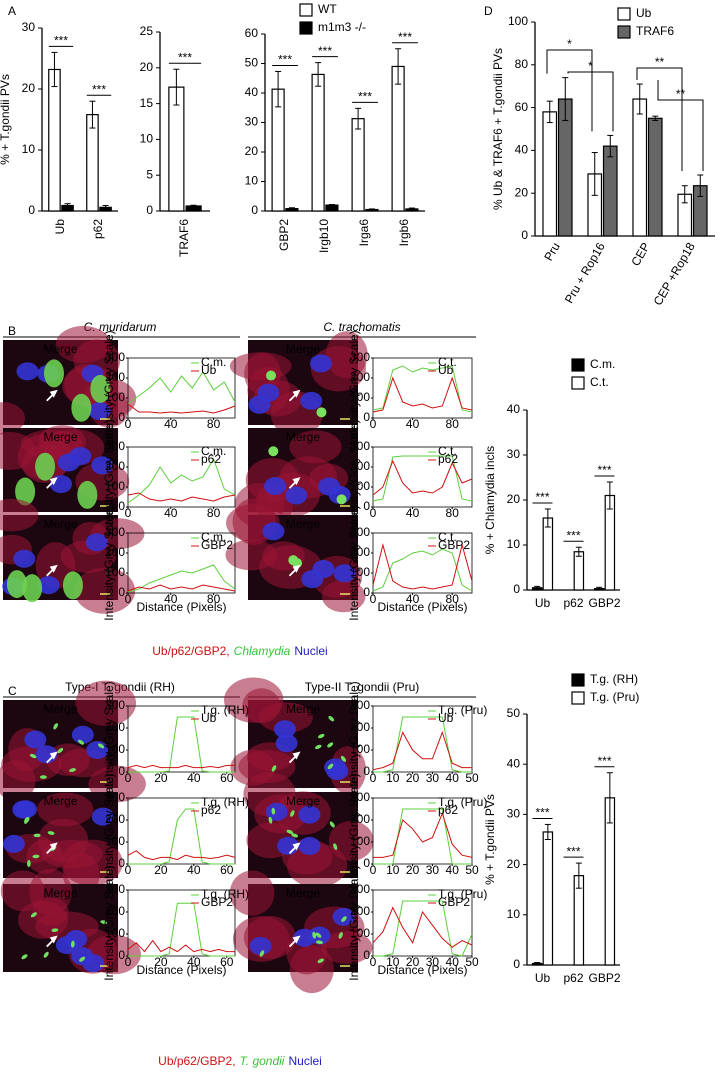 The height and width of the screenshot is (1078, 721). Describe the element at coordinates (262, 1061) in the screenshot. I see `caption-part: T. gondii` at that location.